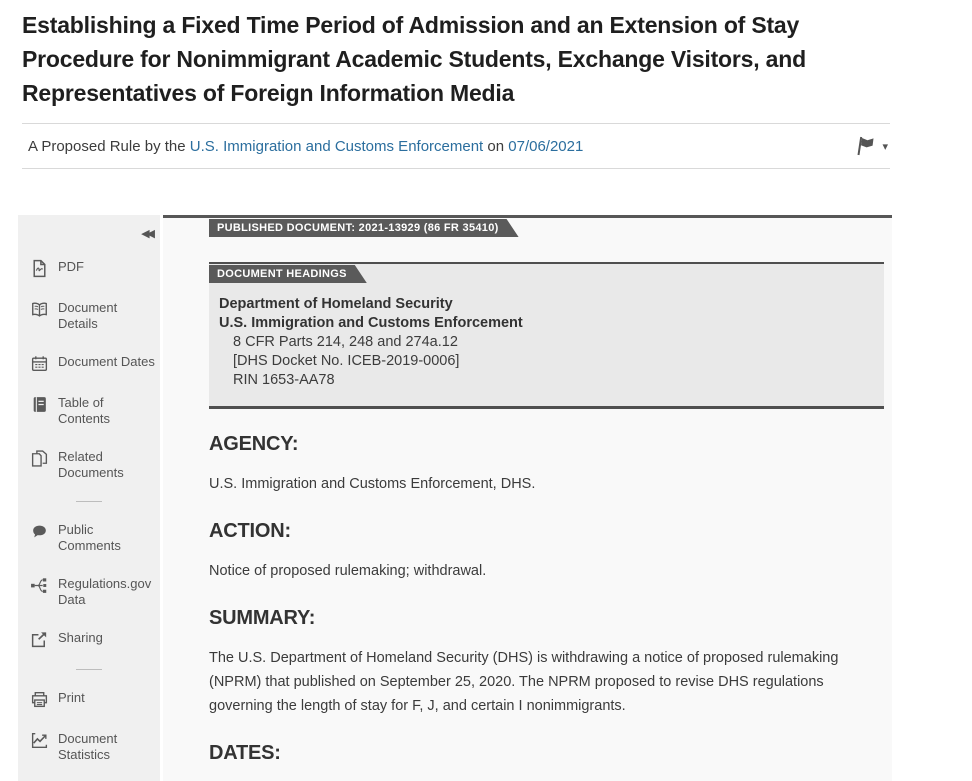  Describe the element at coordinates (39, 268) in the screenshot. I see `pdf-icon` at that location.